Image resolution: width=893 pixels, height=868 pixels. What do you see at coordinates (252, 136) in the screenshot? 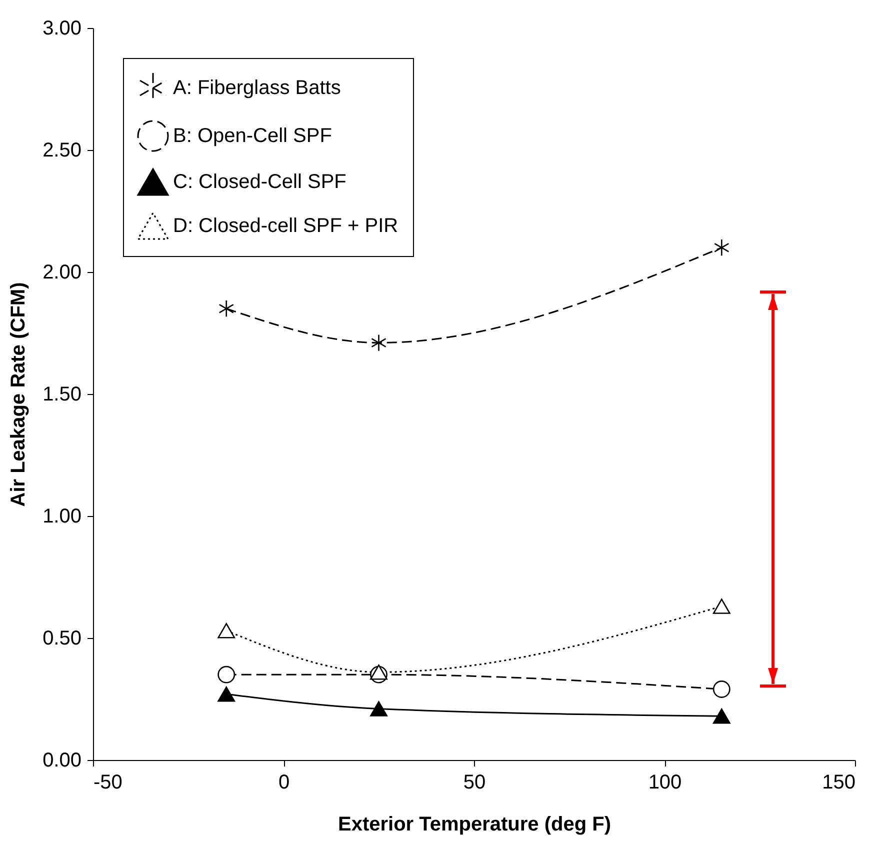
I see `legend-label: B: Open-Cell SPF` at bounding box center [252, 136].